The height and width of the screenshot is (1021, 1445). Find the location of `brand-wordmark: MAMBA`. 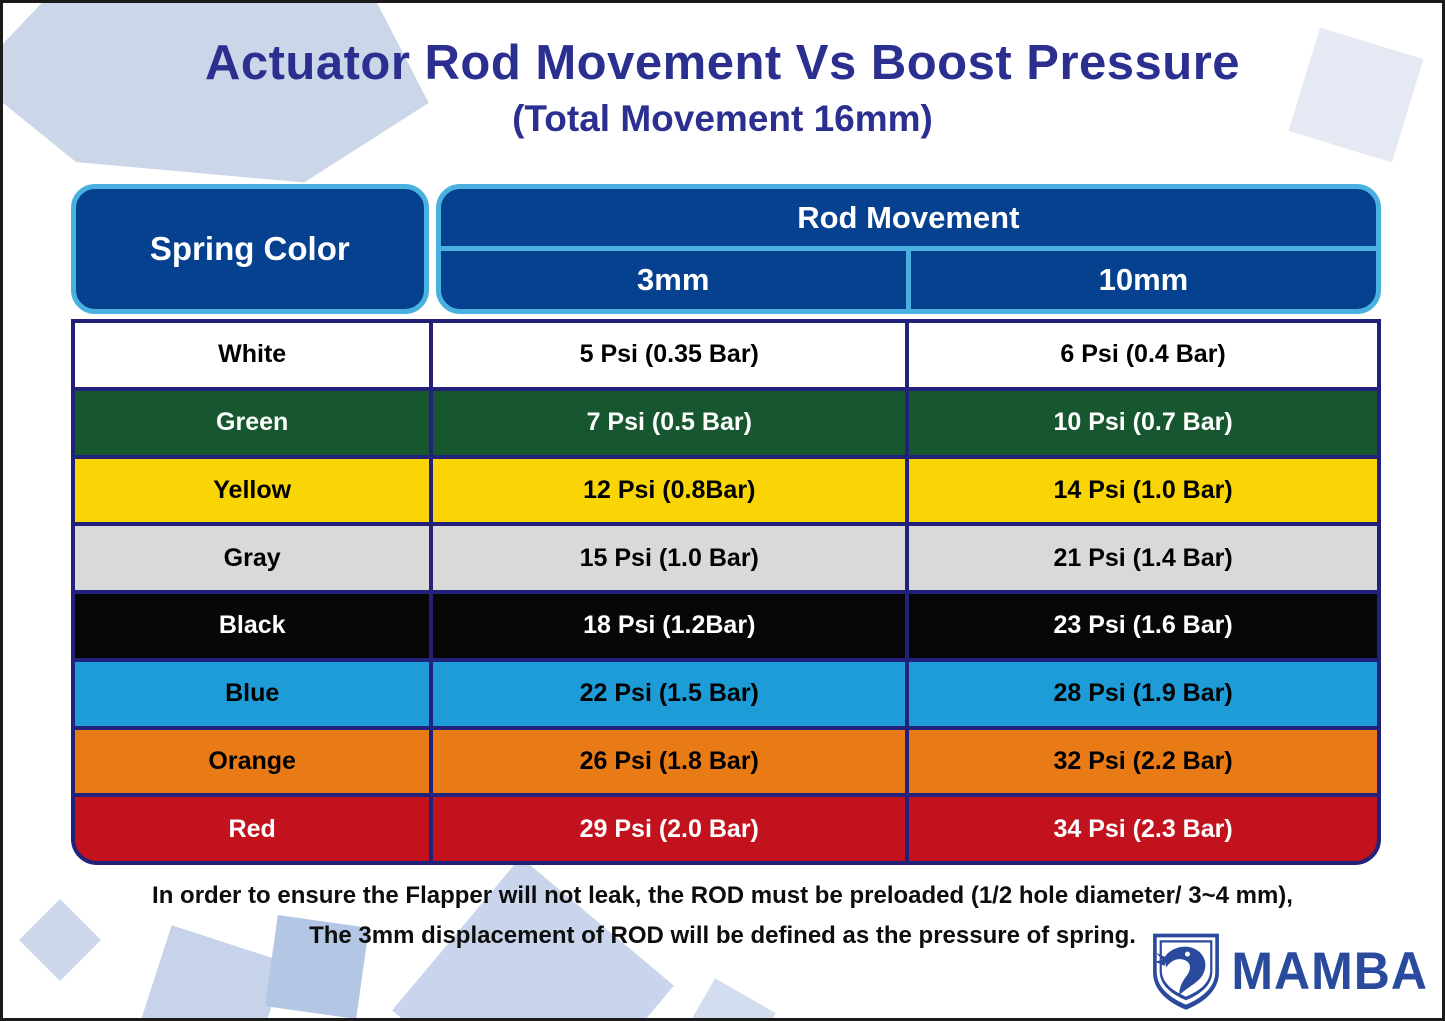

brand-wordmark: MAMBA is located at coordinates (1329, 971).